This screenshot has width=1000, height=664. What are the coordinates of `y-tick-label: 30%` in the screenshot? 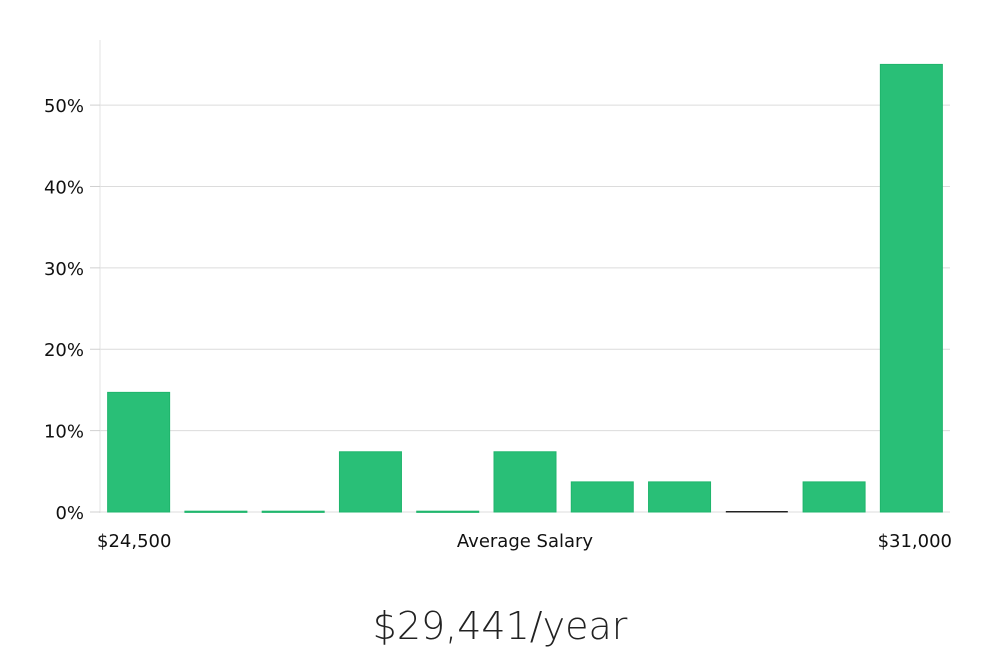 It's located at (64, 269).